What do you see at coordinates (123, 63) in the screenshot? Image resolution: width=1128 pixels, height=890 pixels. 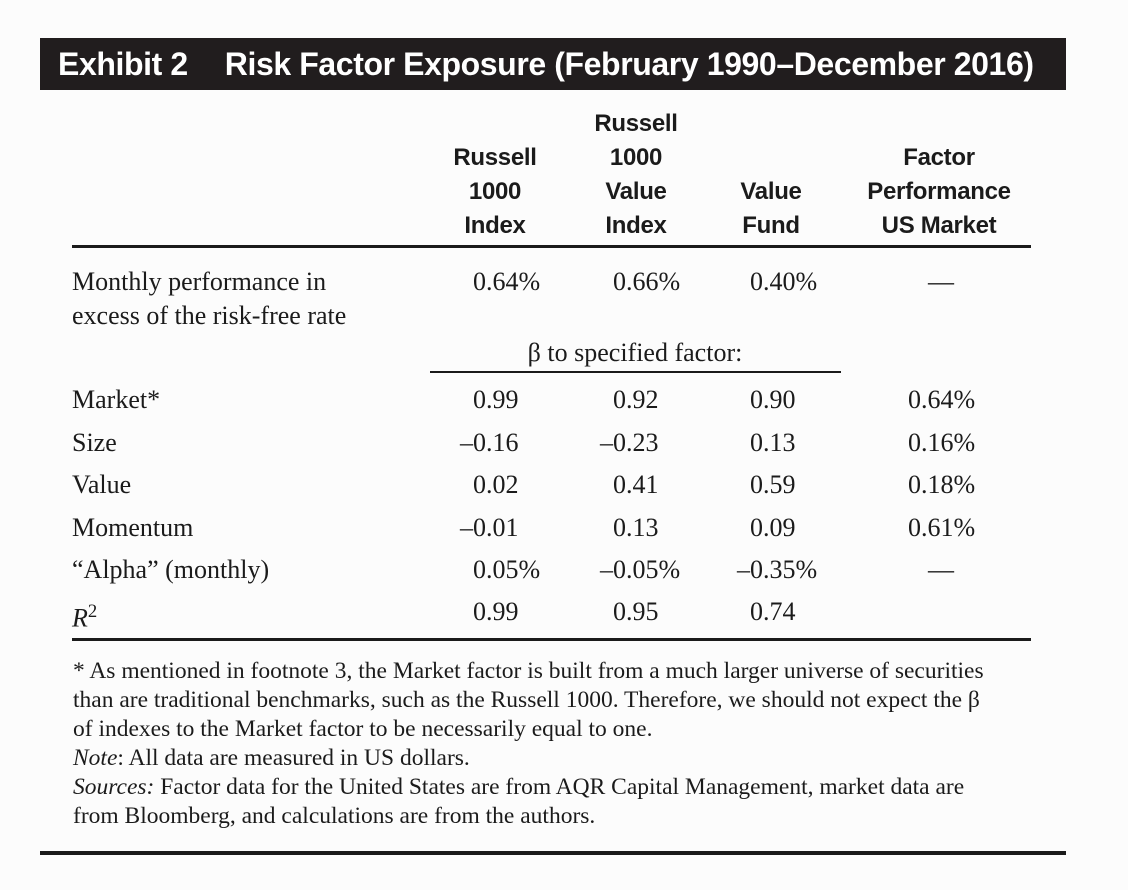 I see `exhibit-number: Exhibit 2` at bounding box center [123, 63].